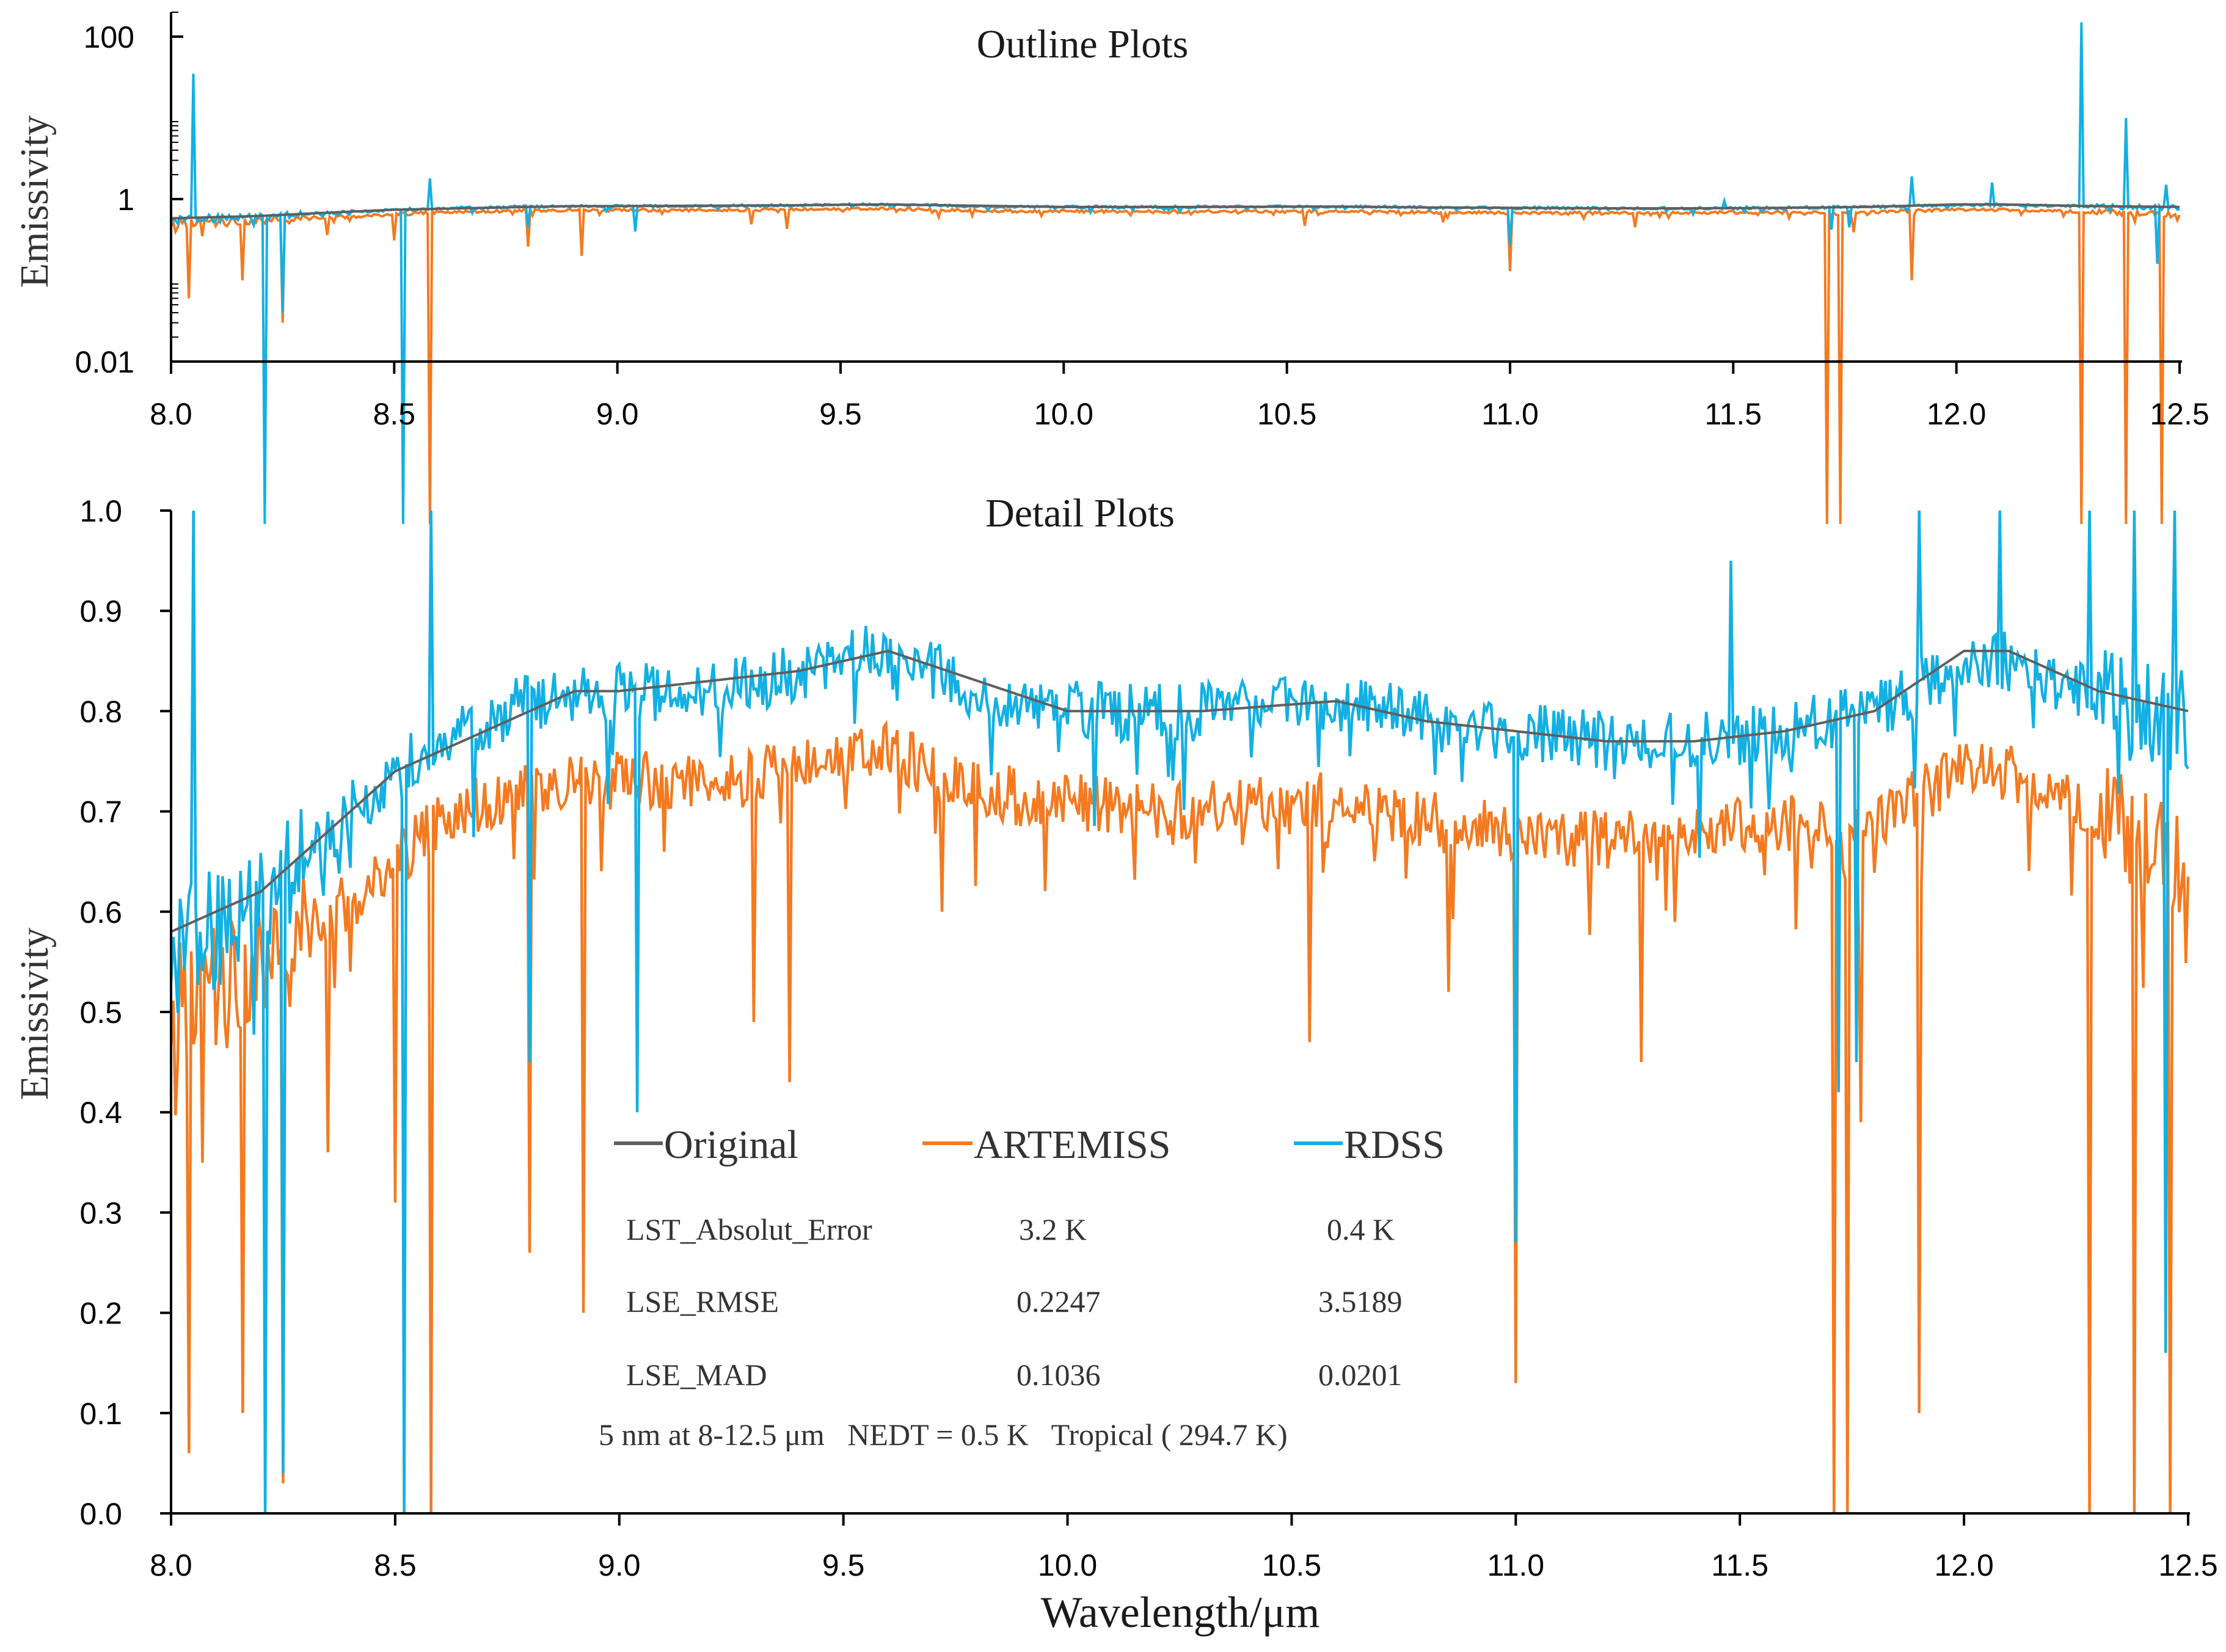 The image size is (2226, 1652). Describe the element at coordinates (1063, 414) in the screenshot. I see `outline-x-tick-label: 10.0` at that location.